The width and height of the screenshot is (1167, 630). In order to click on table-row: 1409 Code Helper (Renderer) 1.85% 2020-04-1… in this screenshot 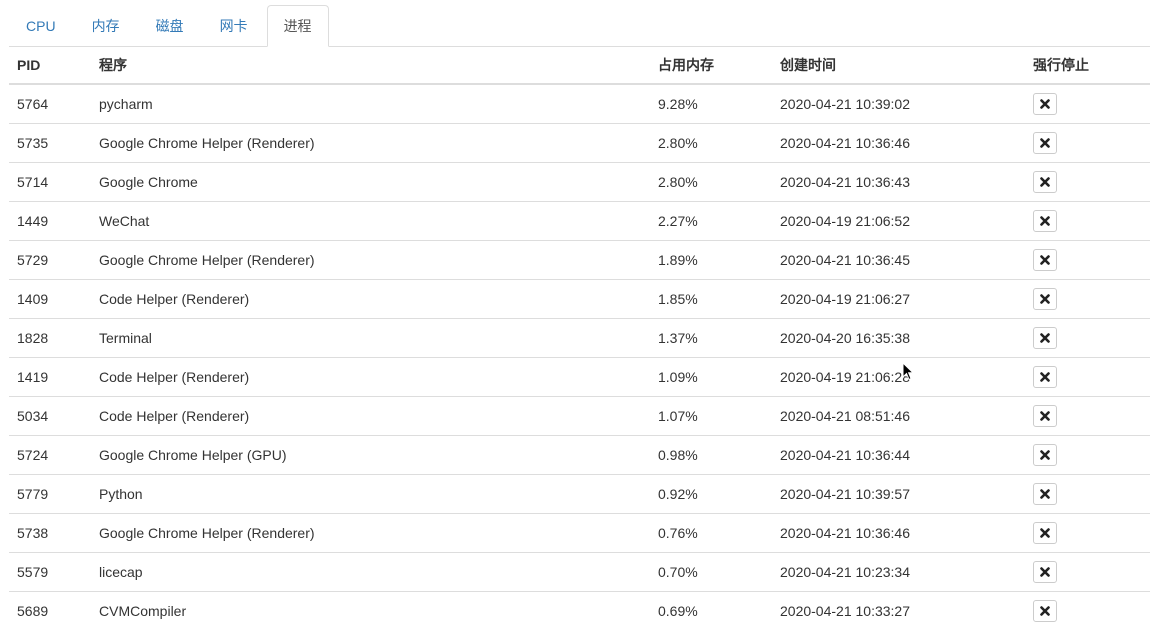, I will do `click(579, 298)`.